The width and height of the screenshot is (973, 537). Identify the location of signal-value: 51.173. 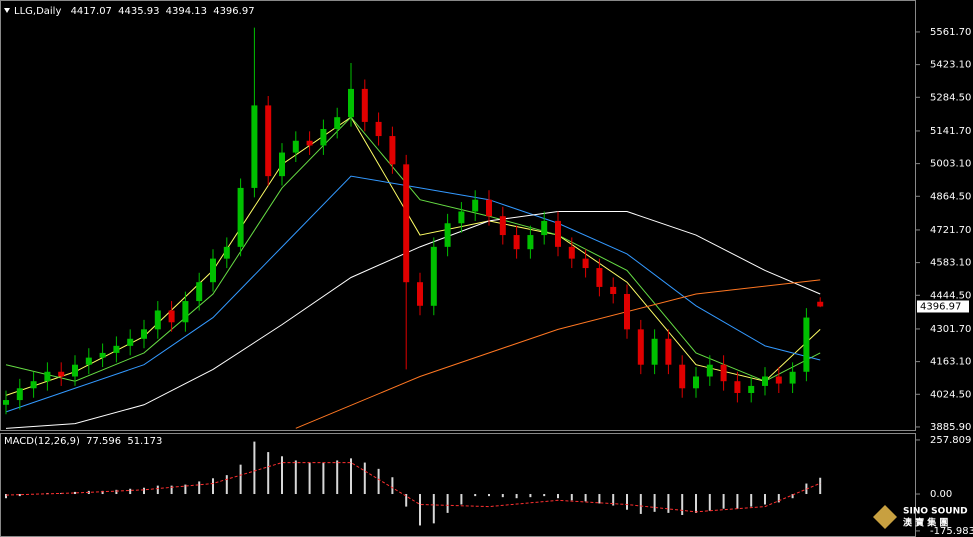
(144, 441).